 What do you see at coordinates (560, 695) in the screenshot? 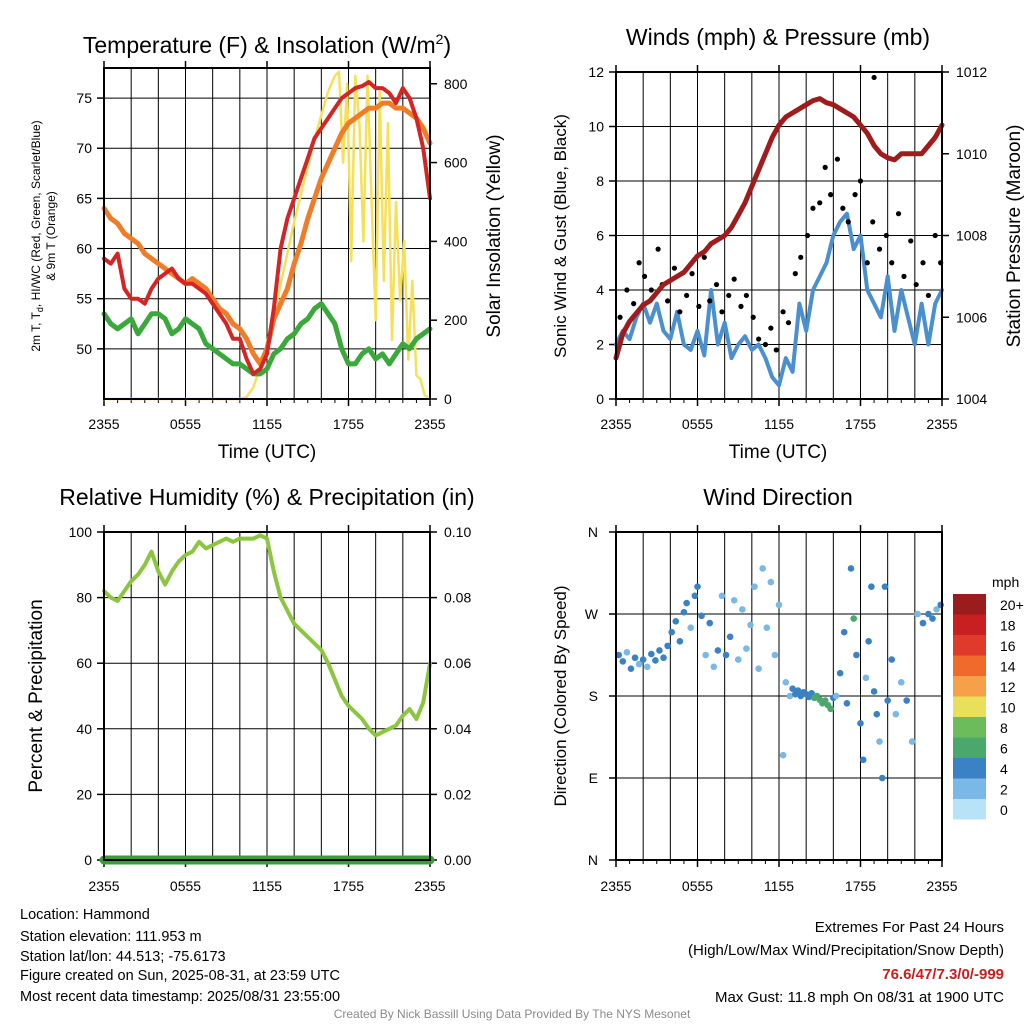
I see `direction-y-axis-label: Direction (Colored By Speed)` at bounding box center [560, 695].